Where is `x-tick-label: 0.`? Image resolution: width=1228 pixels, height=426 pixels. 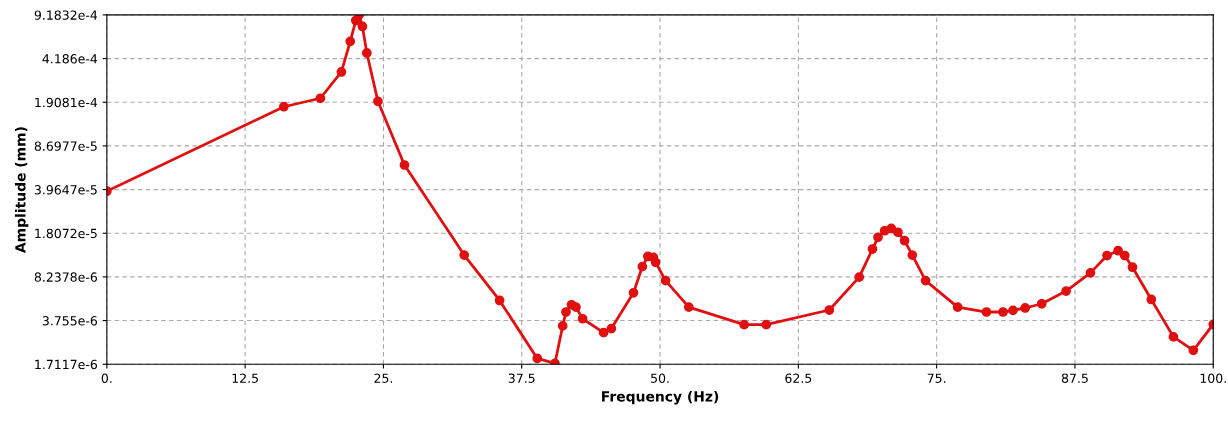 x-tick-label: 0. is located at coordinates (106, 378).